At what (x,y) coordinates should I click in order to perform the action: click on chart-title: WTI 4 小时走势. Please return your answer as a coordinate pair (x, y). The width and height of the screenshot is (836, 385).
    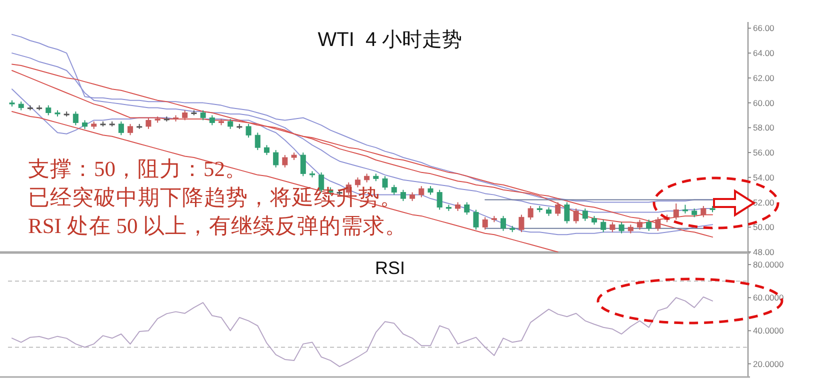
    Looking at the image, I should click on (390, 40).